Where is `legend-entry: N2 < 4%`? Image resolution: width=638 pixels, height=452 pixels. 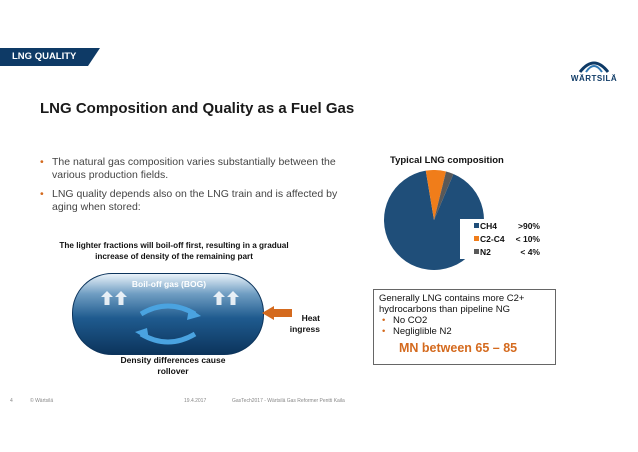 legend-entry: N2 < 4% is located at coordinates (502, 252).